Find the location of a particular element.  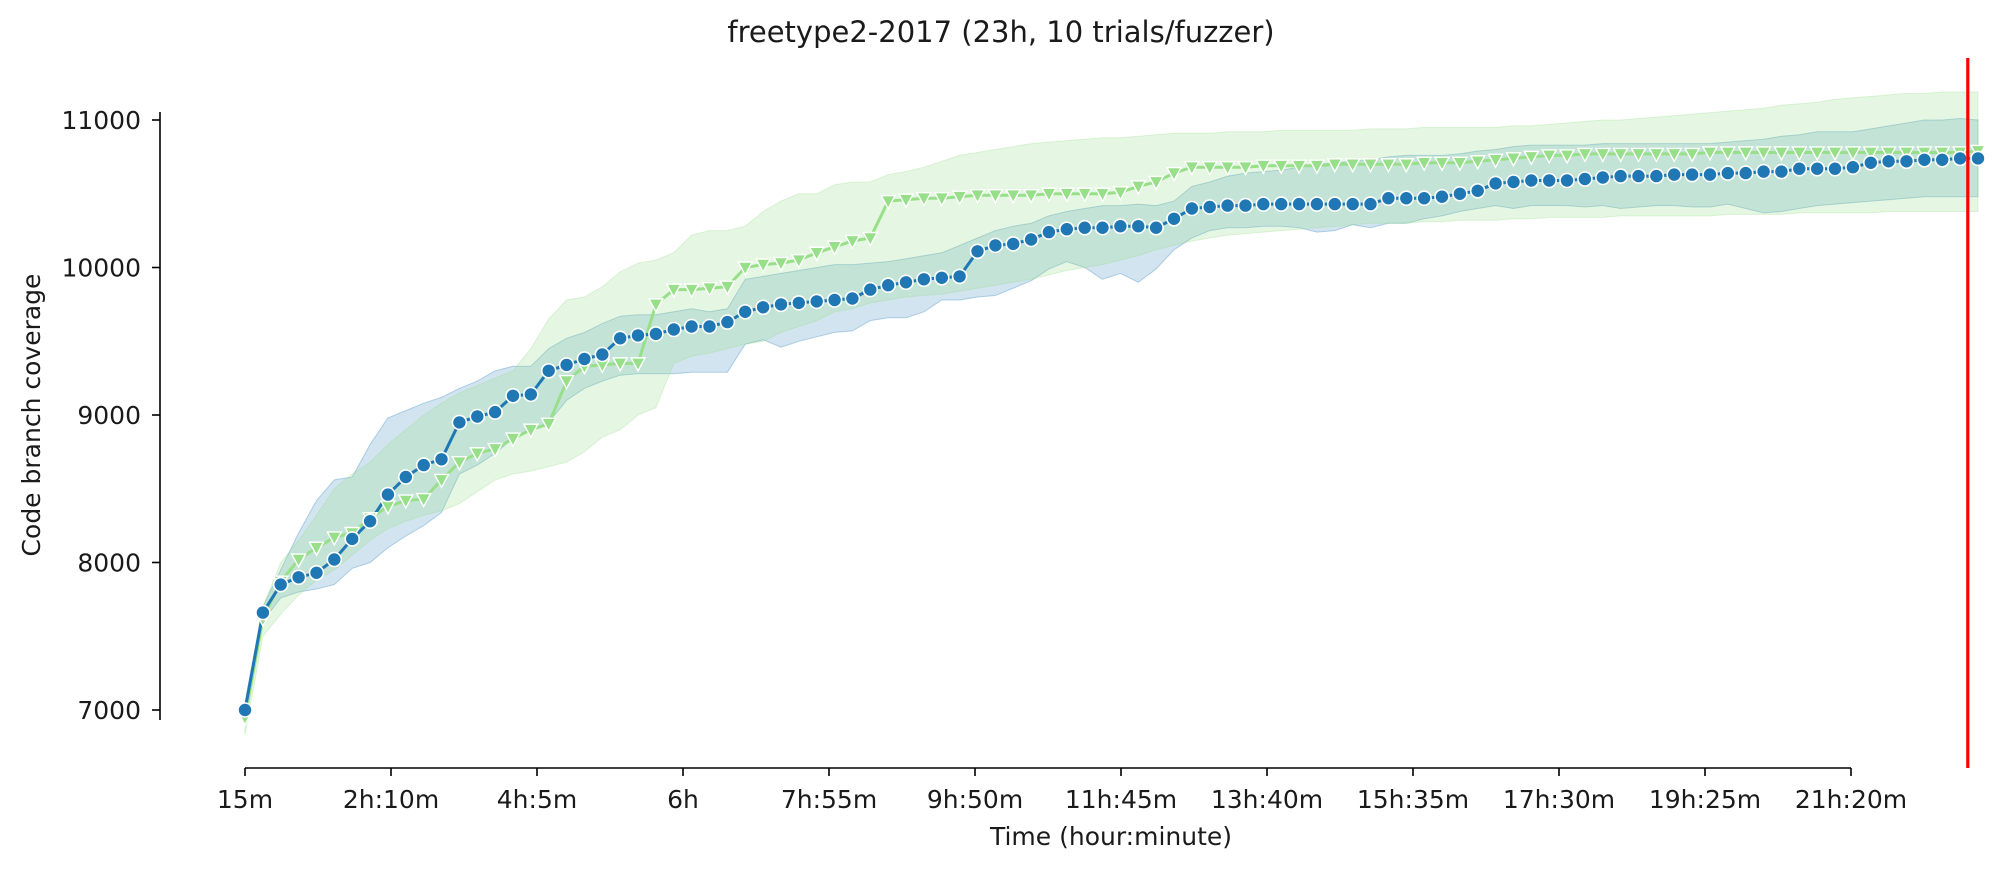

x-tick-label: 19h:25m is located at coordinates (1705, 799).